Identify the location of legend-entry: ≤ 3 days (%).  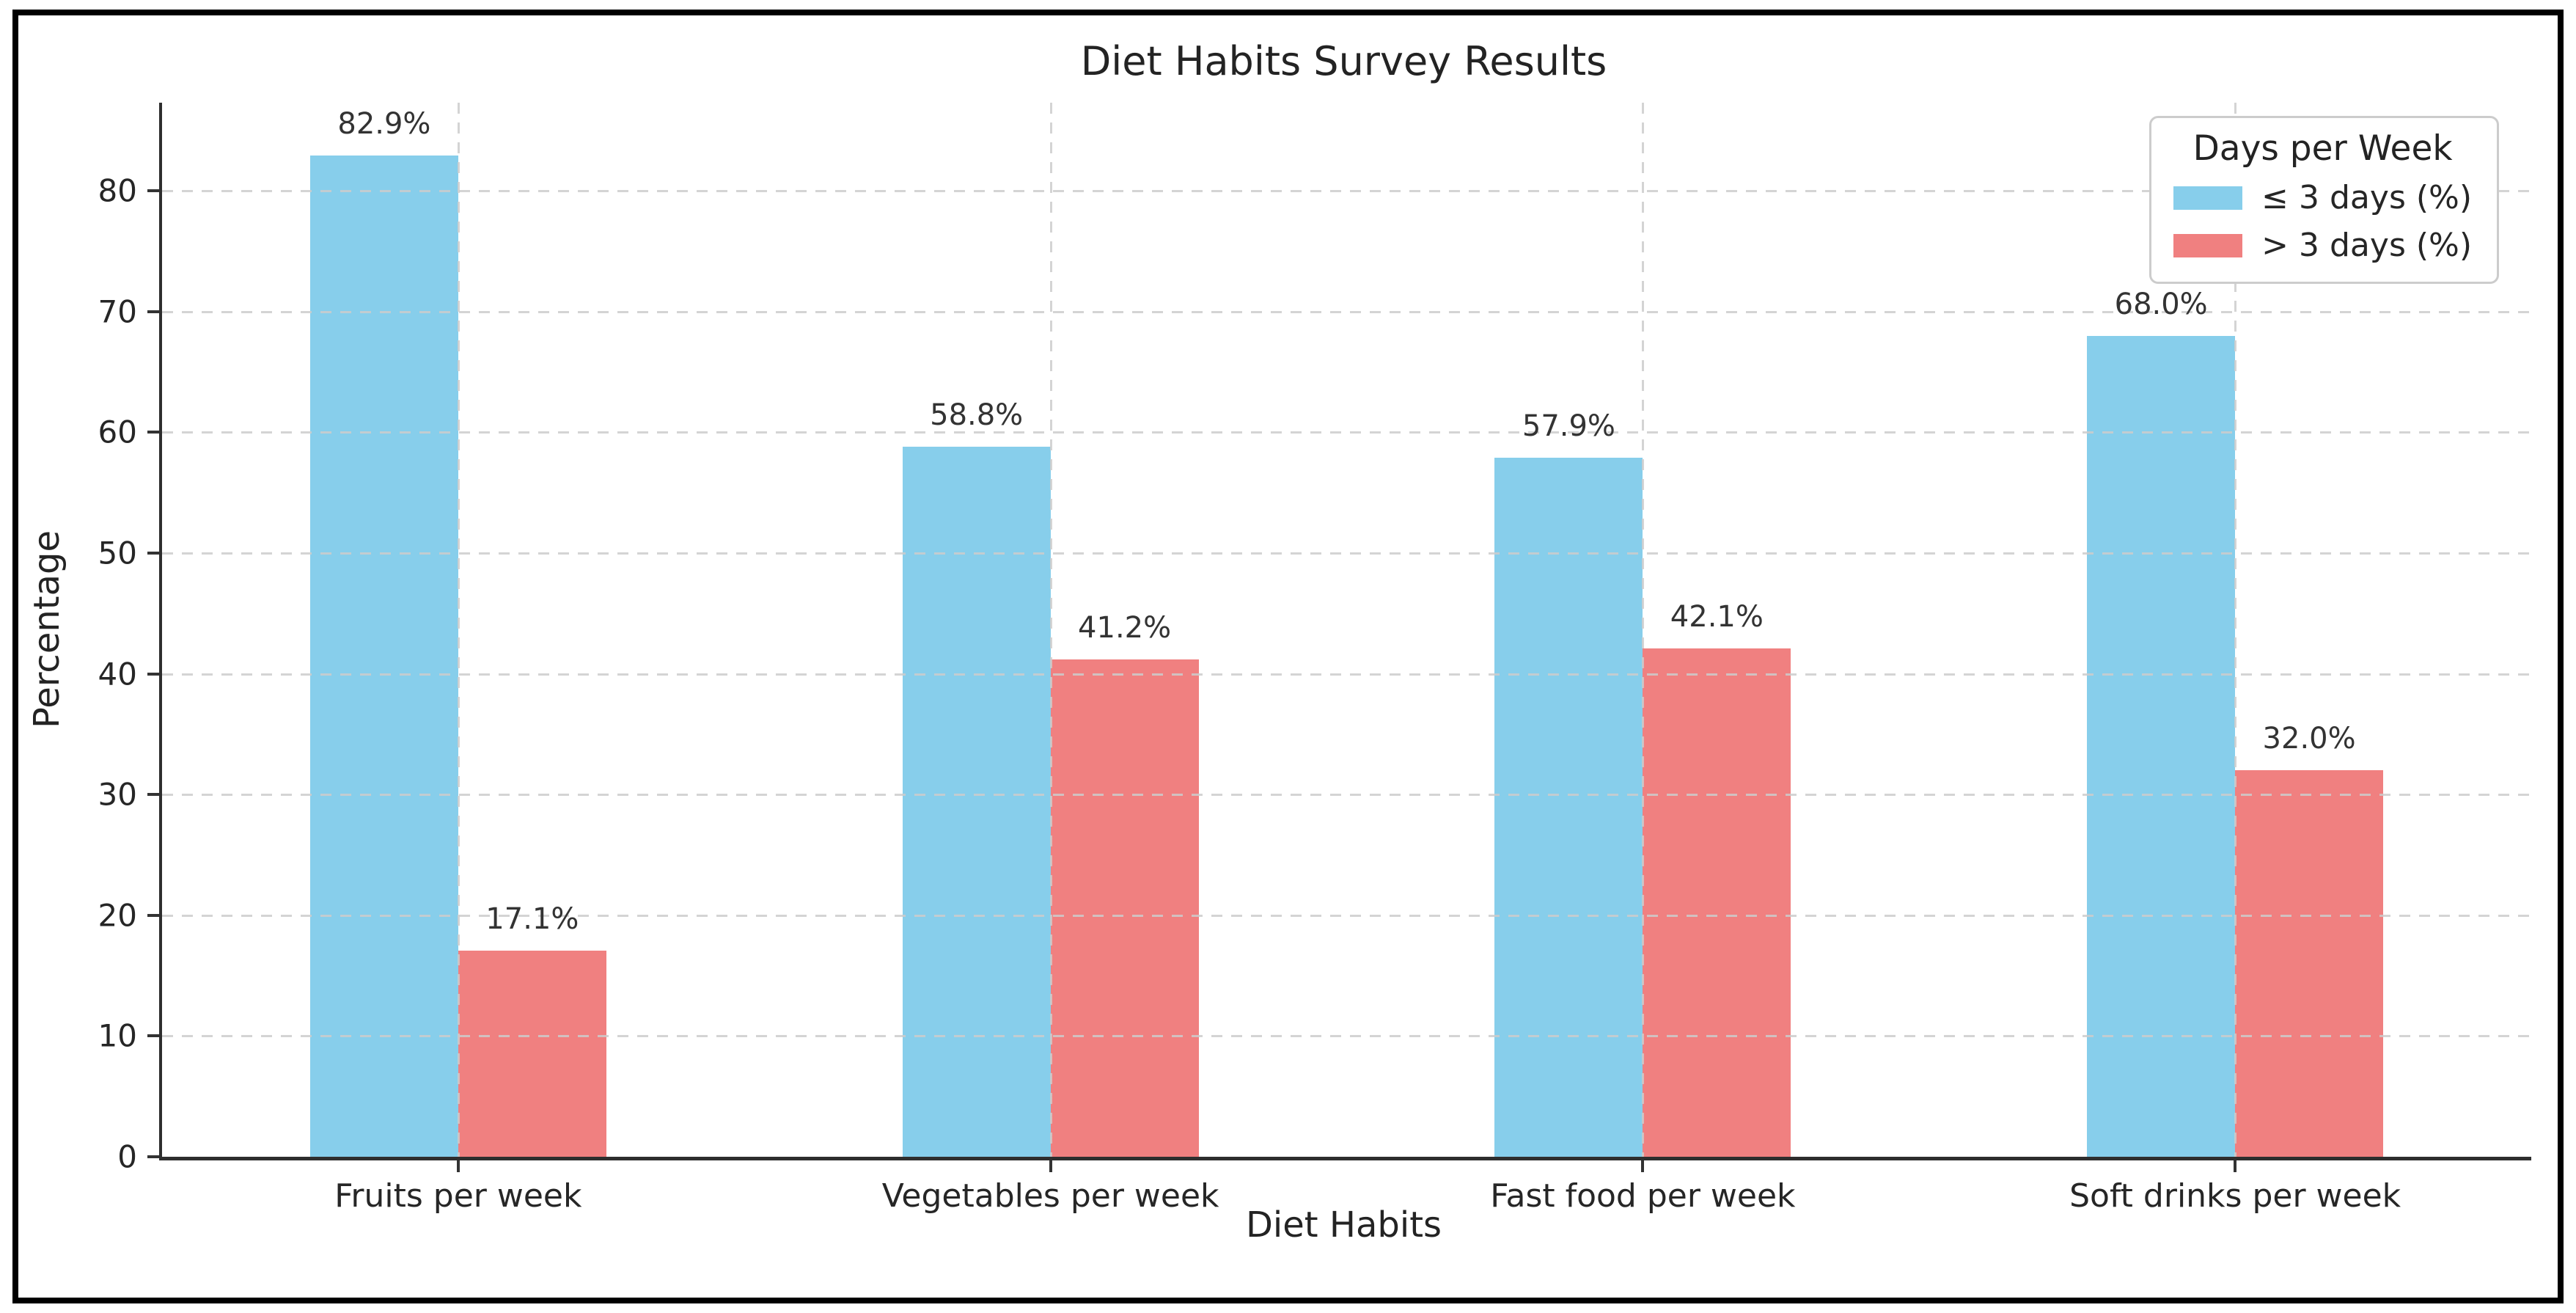
(2323, 198).